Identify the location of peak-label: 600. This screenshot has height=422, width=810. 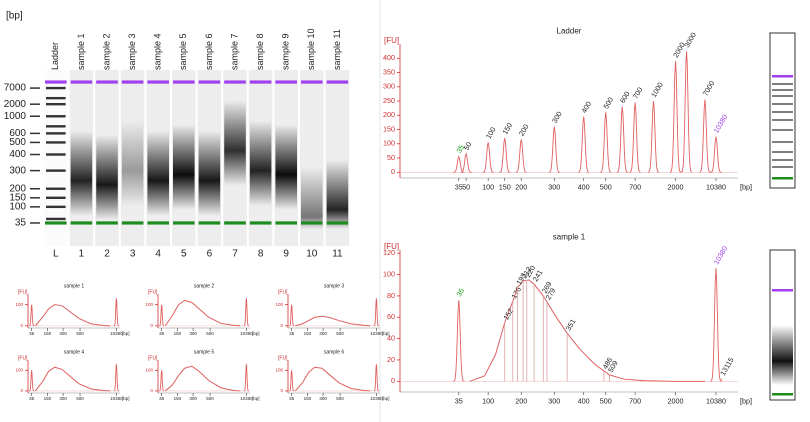
(625, 97).